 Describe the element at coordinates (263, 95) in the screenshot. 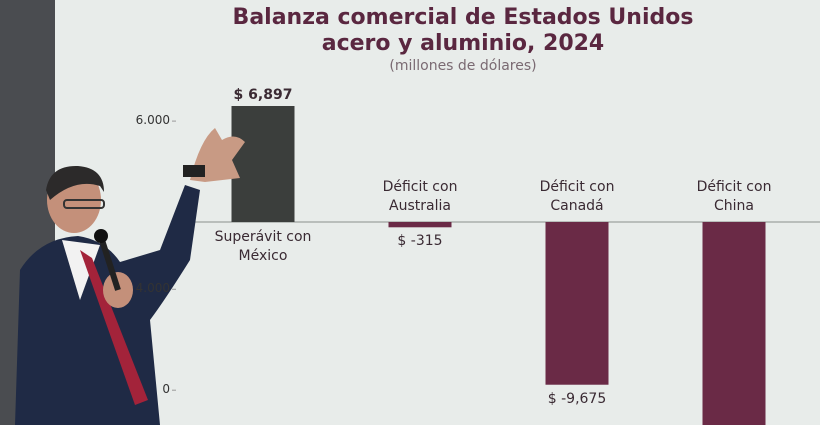

I see `value-label: $ 6,897` at that location.